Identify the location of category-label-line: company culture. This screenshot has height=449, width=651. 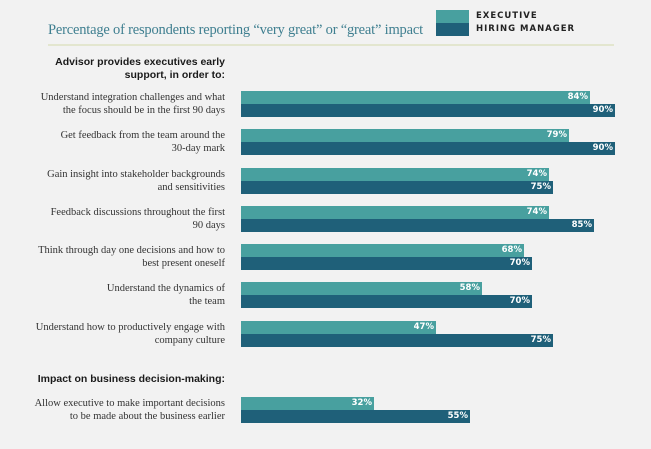
(189, 340).